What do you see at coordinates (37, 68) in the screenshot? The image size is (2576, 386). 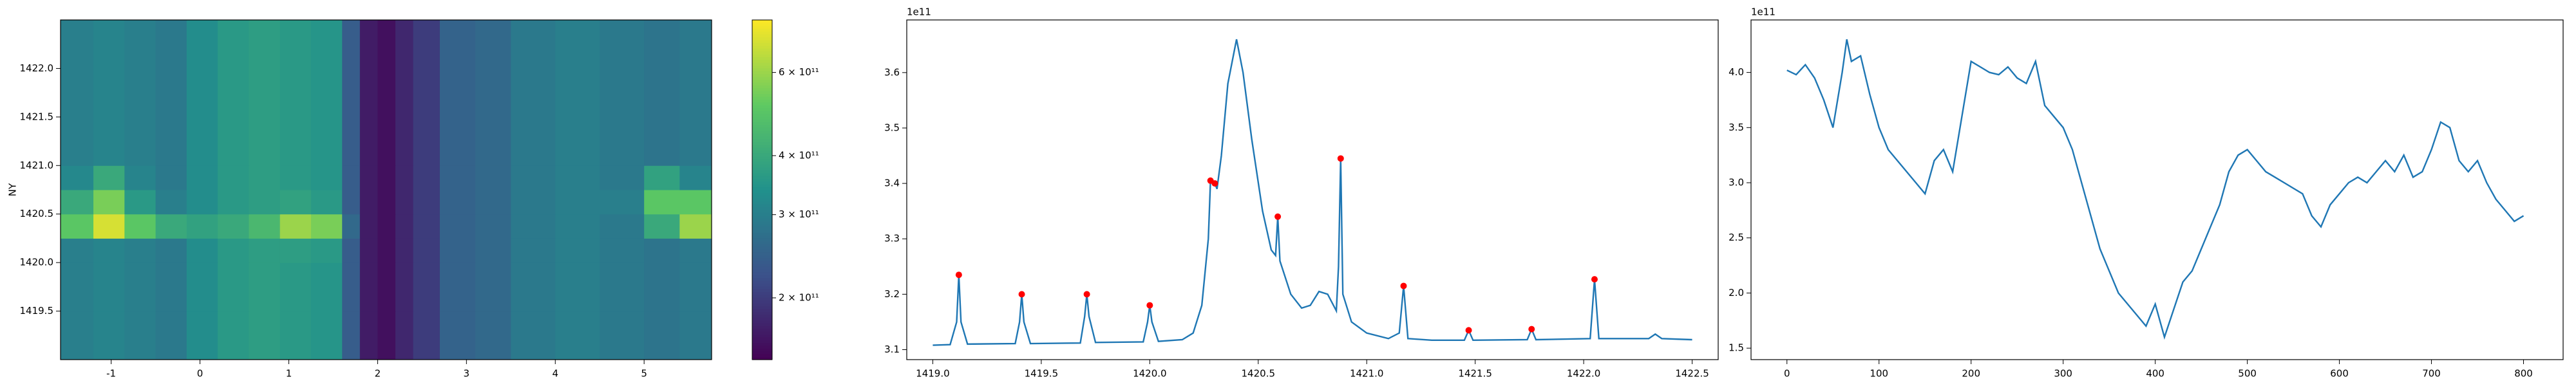 I see `y-tick-label: 1422.0` at bounding box center [37, 68].